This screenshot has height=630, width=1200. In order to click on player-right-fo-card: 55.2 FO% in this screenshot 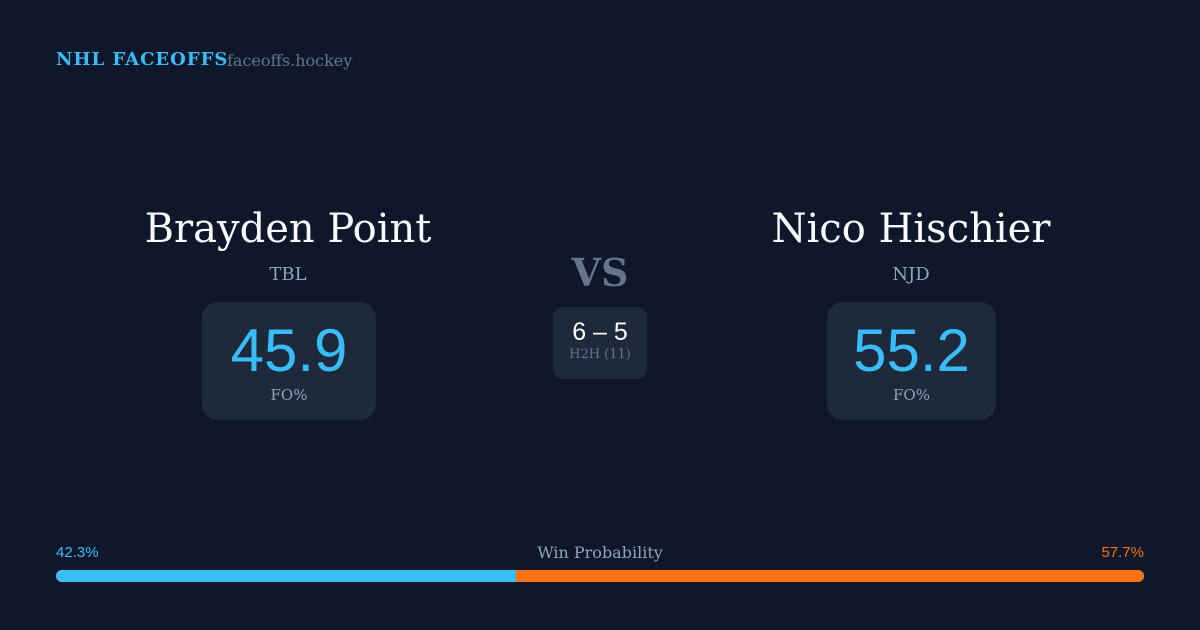, I will do `click(911, 361)`.